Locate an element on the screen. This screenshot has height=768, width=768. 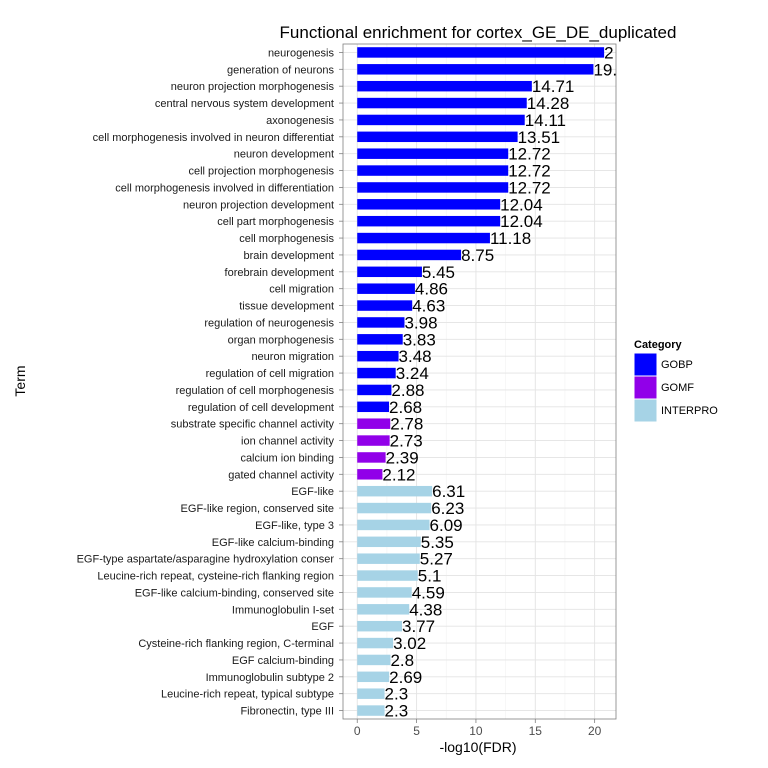
term-label: EGF-like calcium-binding, conserved site is located at coordinates (234, 593).